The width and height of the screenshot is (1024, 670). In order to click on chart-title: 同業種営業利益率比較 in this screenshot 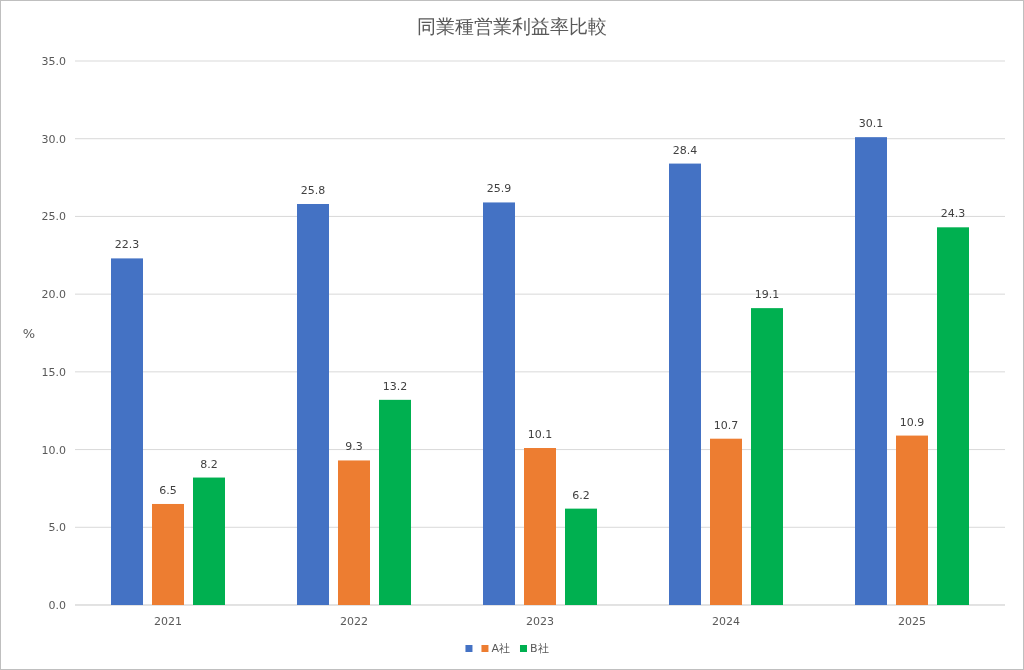, I will do `click(512, 26)`.